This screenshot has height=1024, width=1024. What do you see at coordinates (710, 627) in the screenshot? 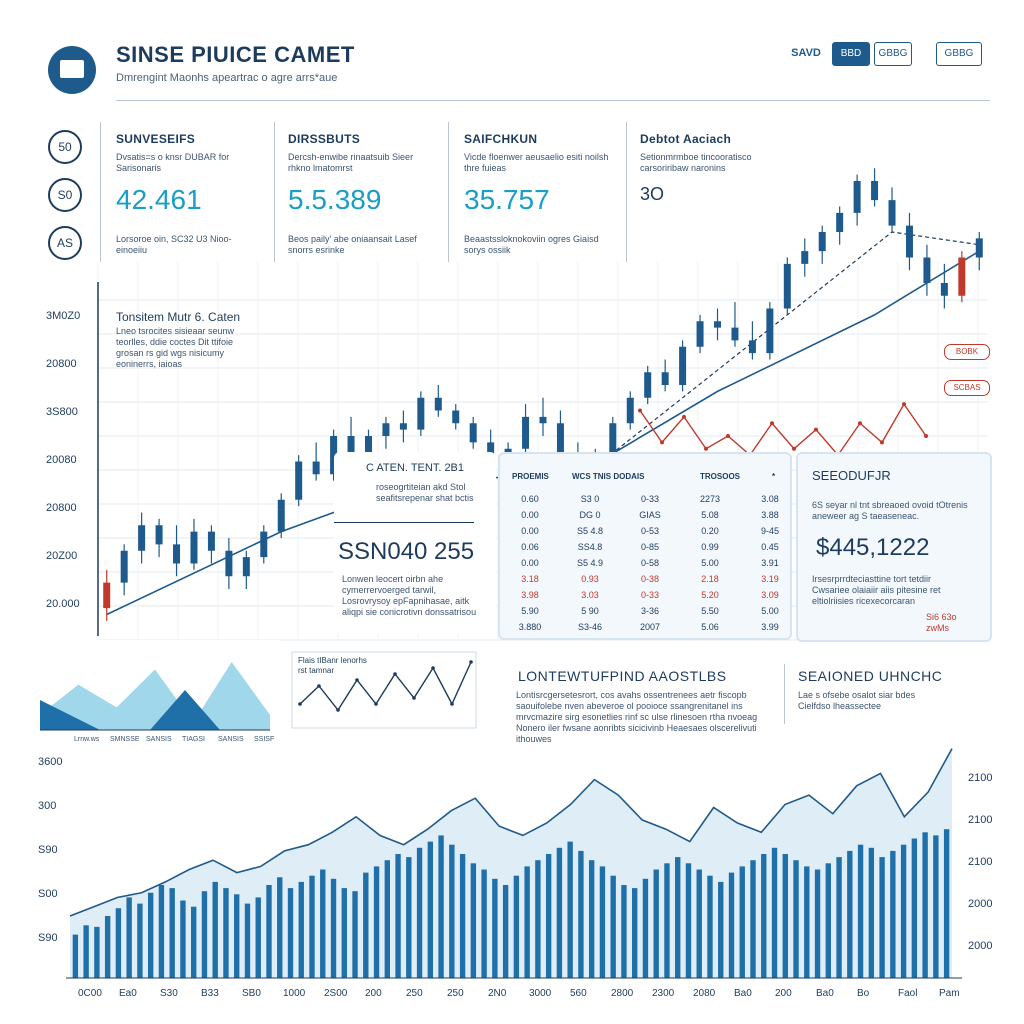
I see `table-cell: 5.06` at bounding box center [710, 627].